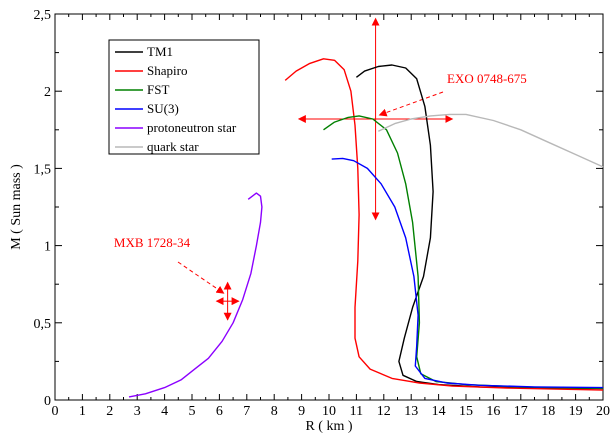  What do you see at coordinates (246, 411) in the screenshot?
I see `x-tick-label: 7` at bounding box center [246, 411].